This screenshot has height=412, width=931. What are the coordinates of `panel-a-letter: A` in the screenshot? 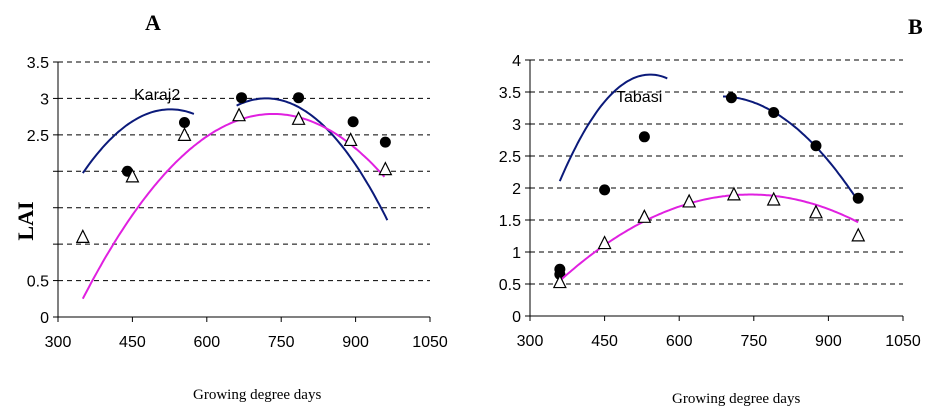 It's located at (153, 22).